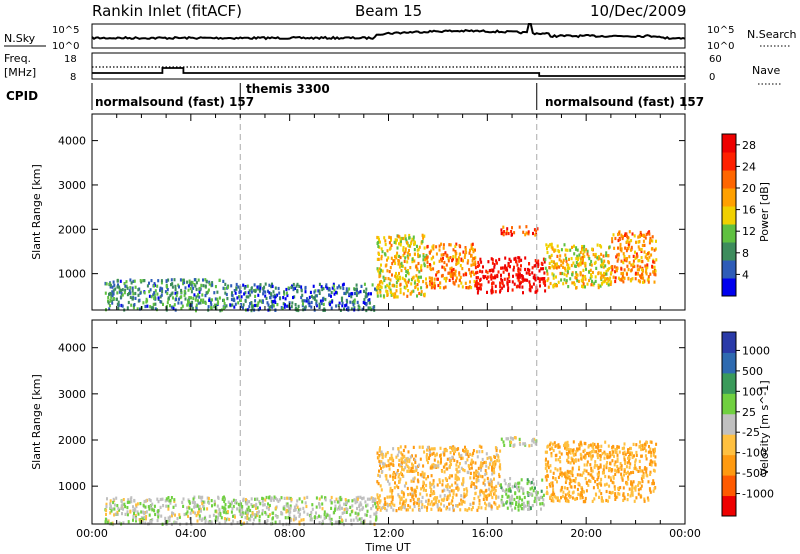 Image resolution: width=800 pixels, height=554 pixels. I want to click on colorbar-tick-label: 100, so click(752, 391).